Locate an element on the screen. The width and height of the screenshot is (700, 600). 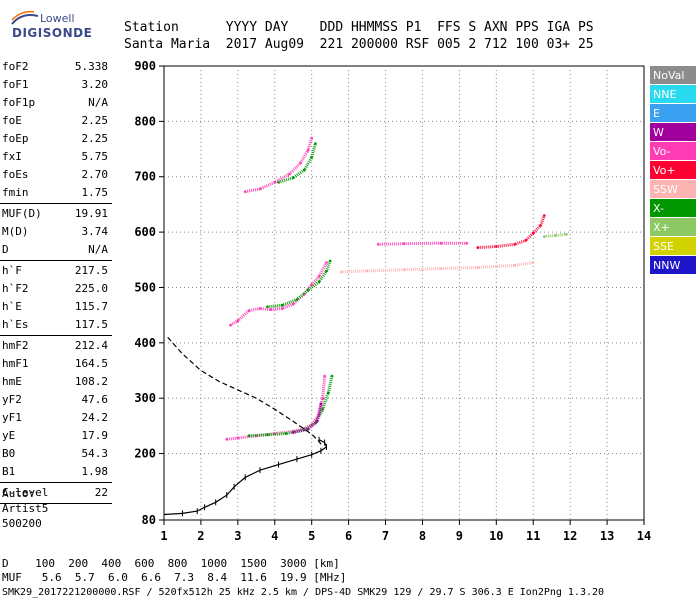
param-row: hmF2 212.4 is located at coordinates (56, 346).